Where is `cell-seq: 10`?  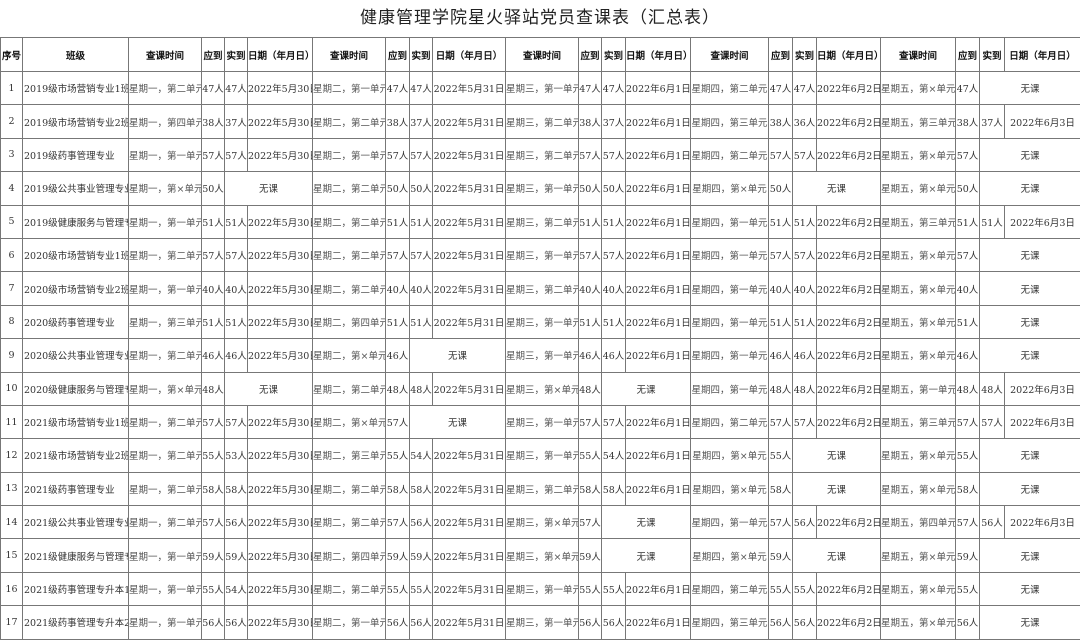
cell-seq: 10 is located at coordinates (12, 388).